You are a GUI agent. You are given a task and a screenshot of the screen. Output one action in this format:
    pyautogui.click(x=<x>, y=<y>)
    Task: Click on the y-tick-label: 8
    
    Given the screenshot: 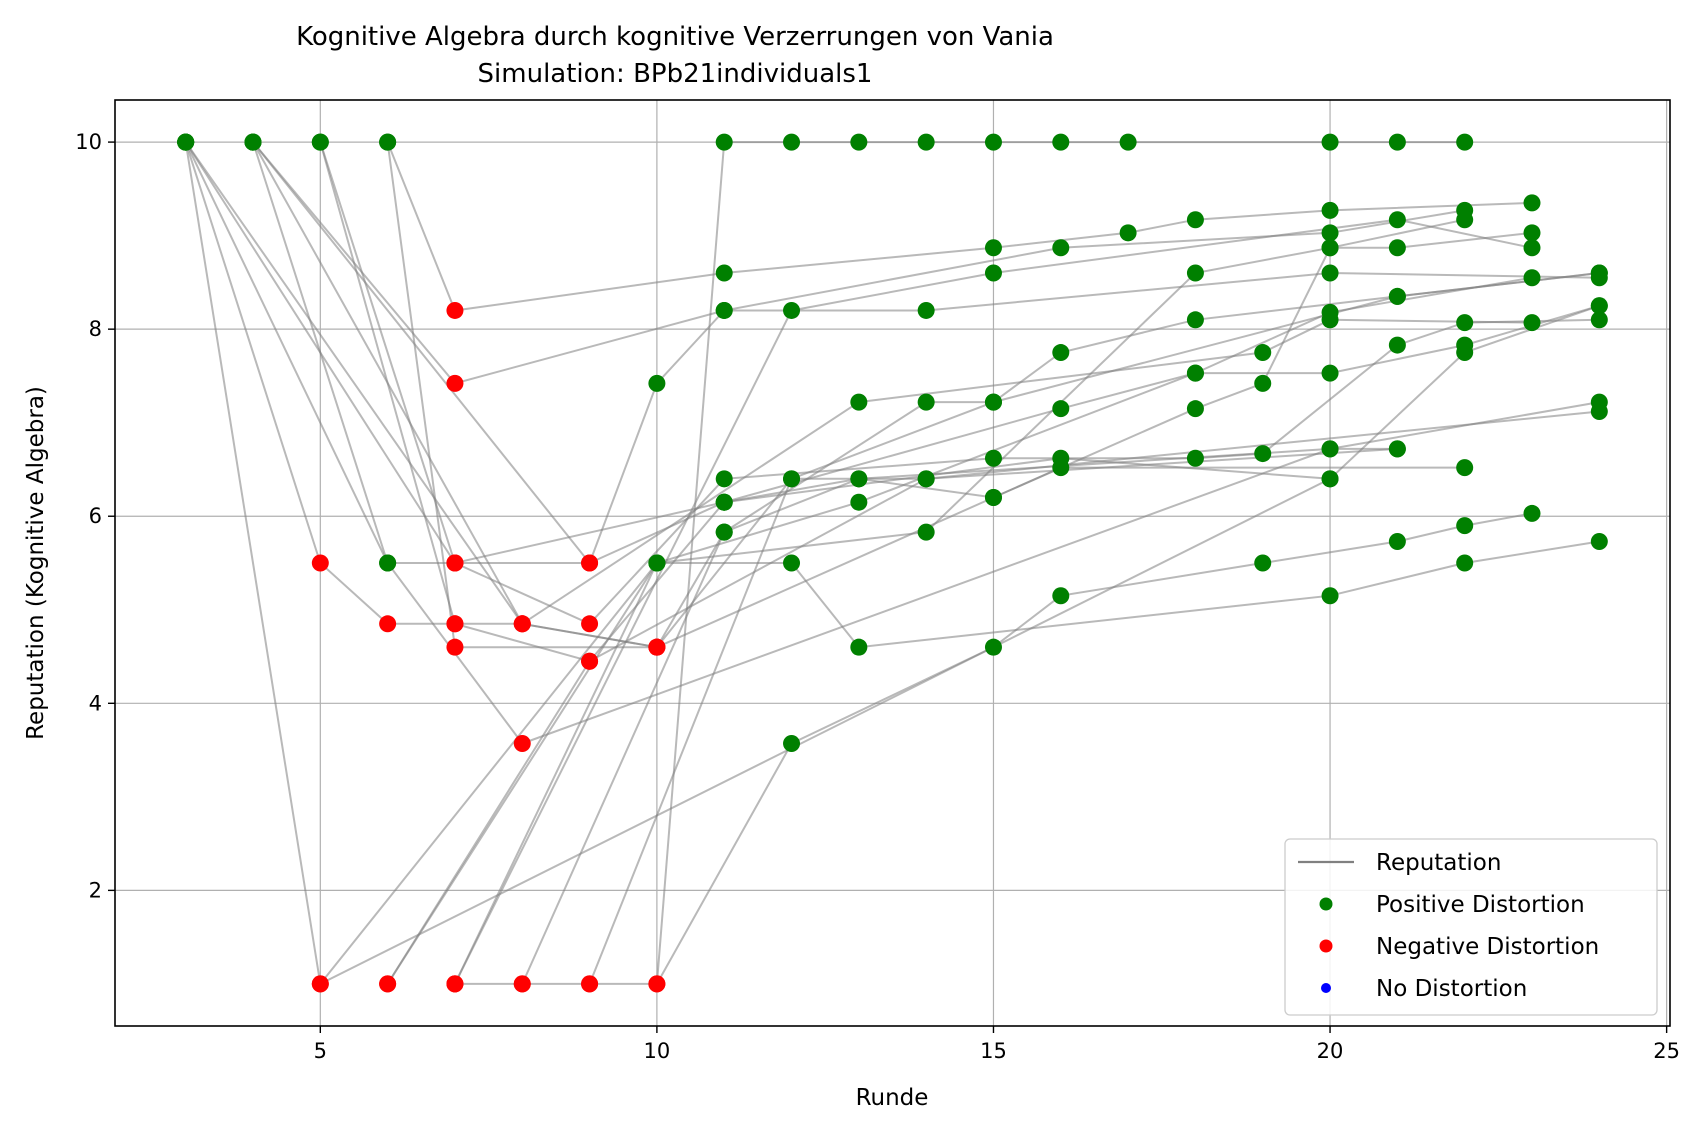 What is the action you would take?
    pyautogui.click(x=95, y=329)
    